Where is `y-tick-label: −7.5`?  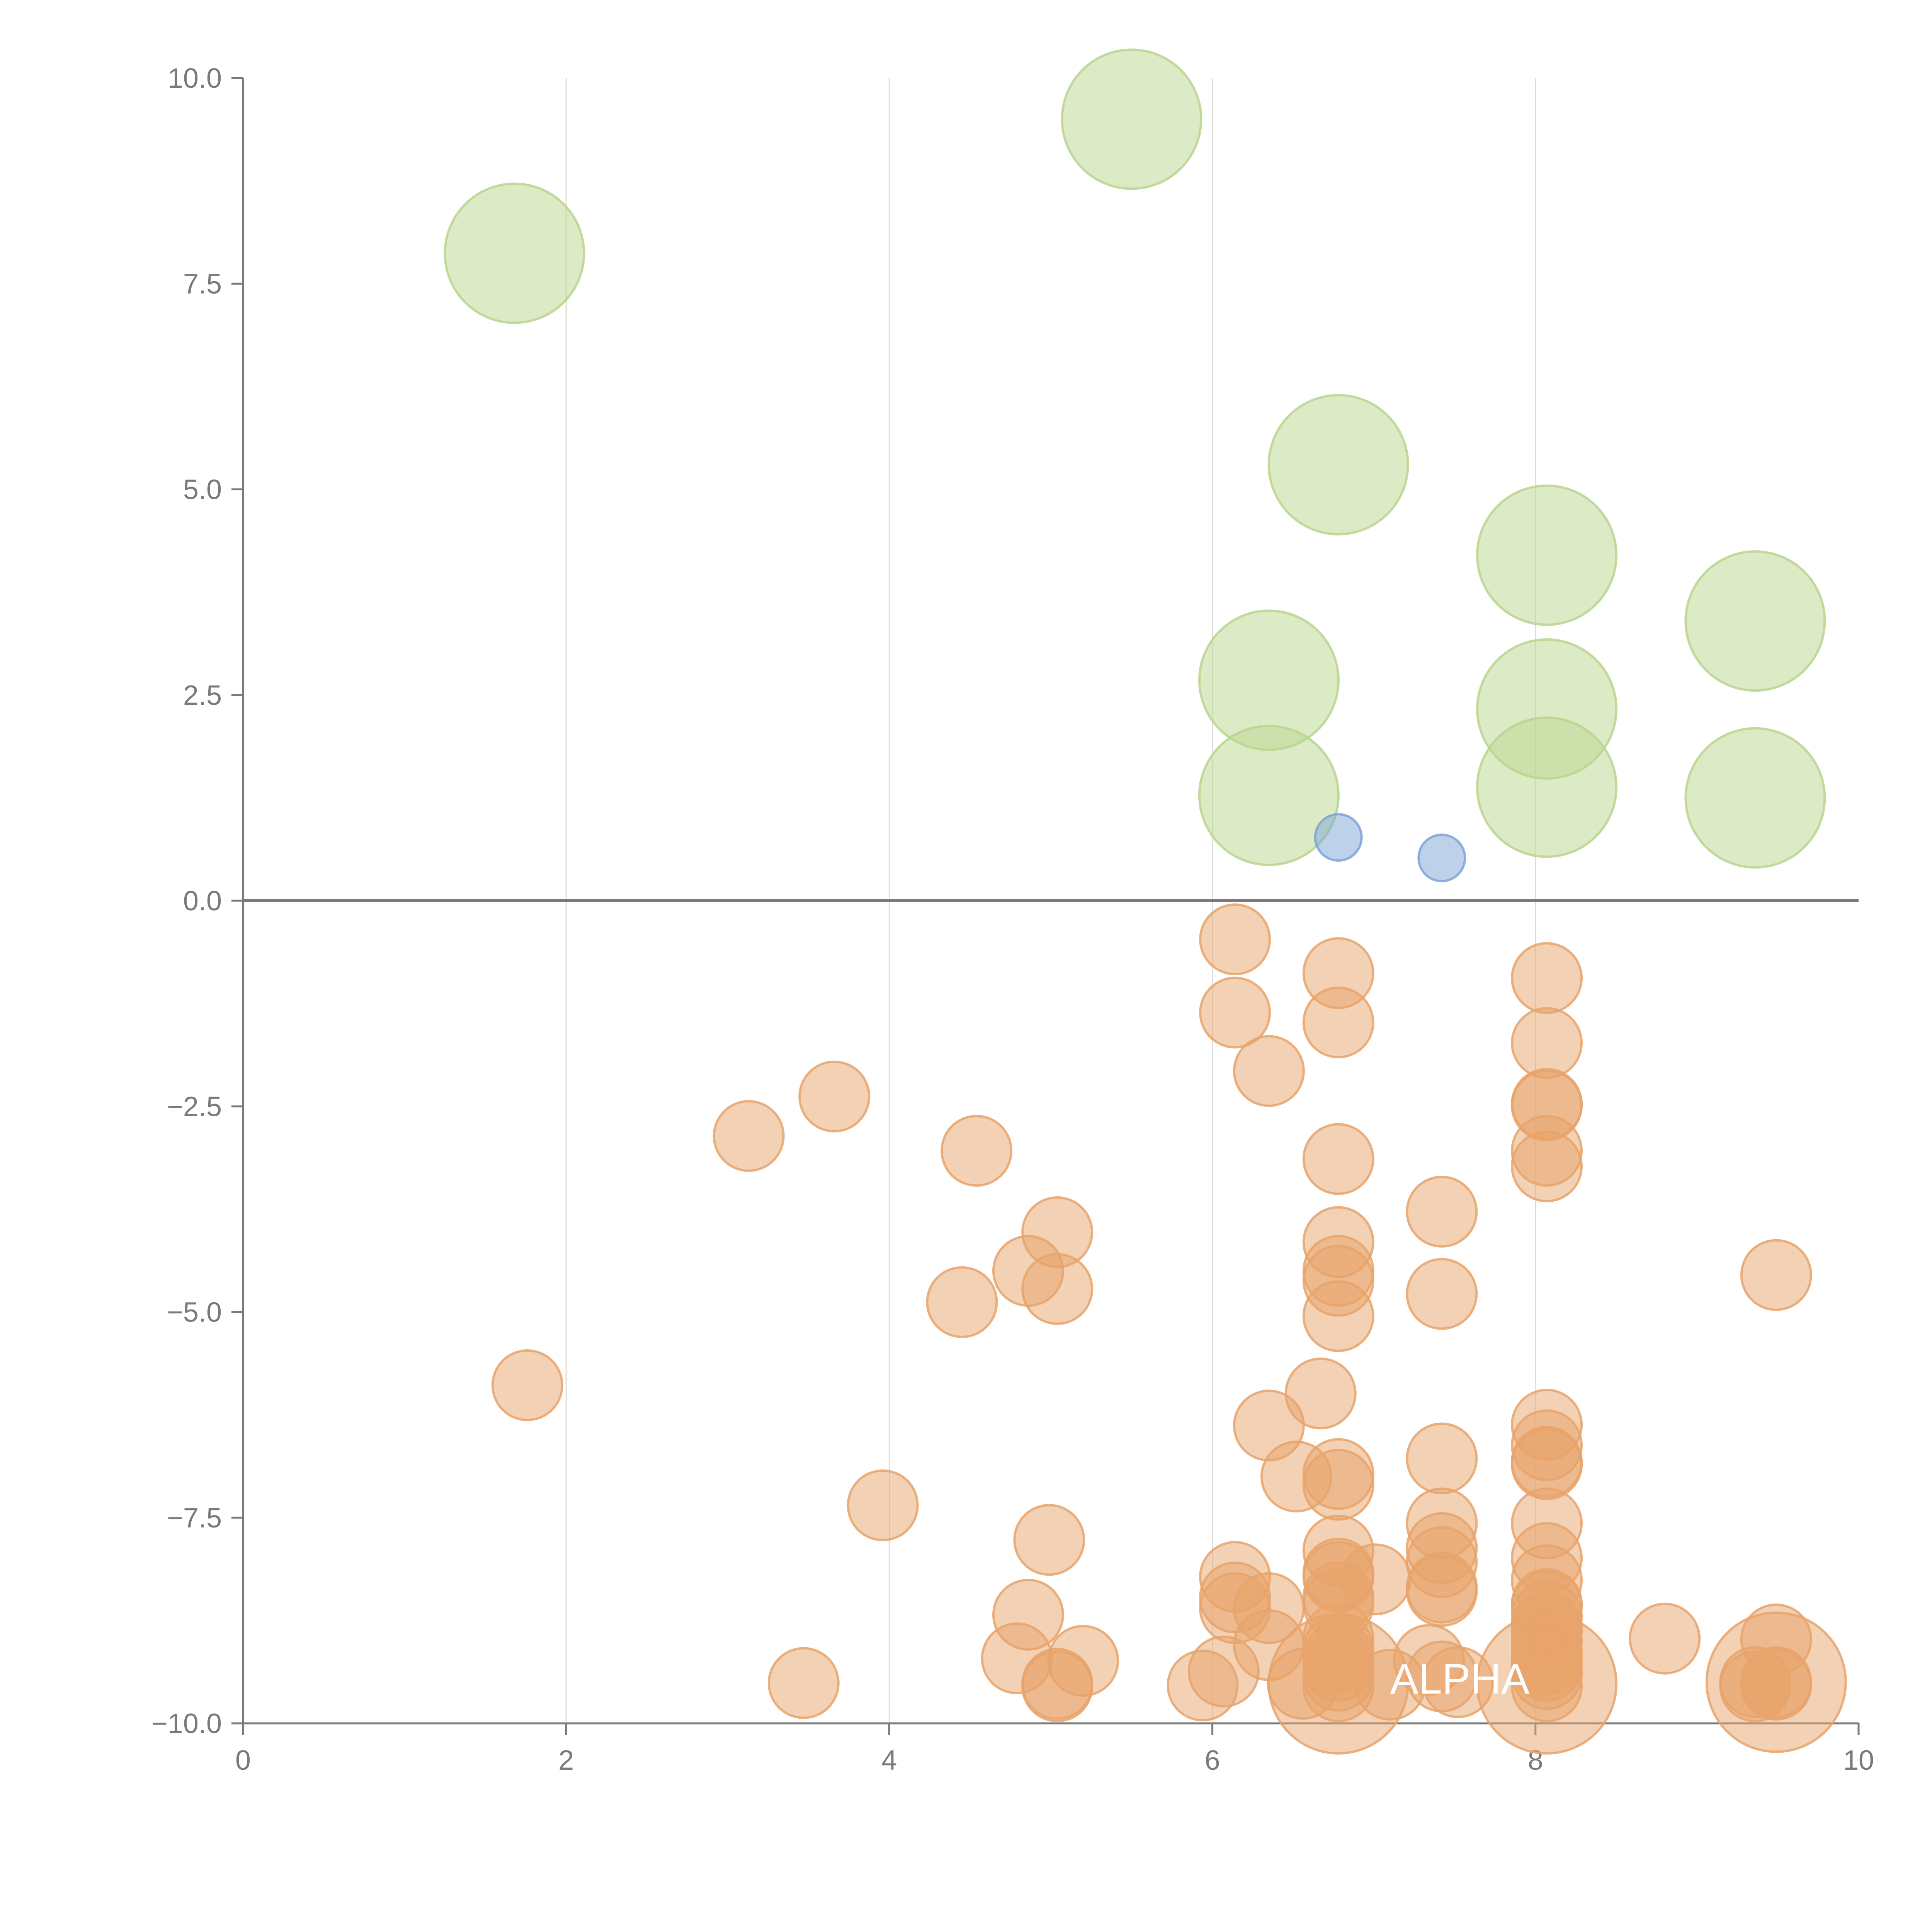
y-tick-label: −7.5 is located at coordinates (194, 1518).